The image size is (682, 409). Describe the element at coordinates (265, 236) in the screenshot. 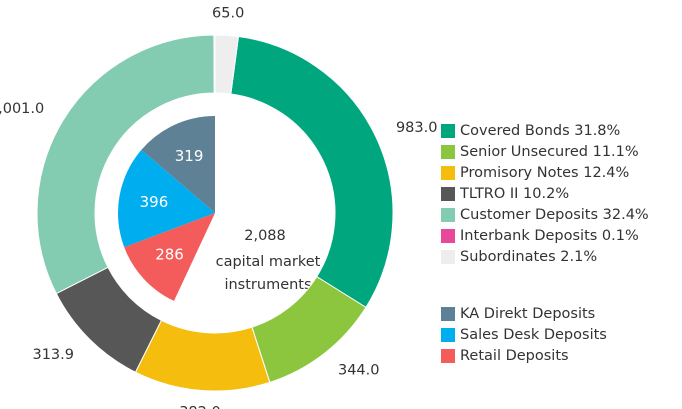

I see `center-value: 2,088` at that location.